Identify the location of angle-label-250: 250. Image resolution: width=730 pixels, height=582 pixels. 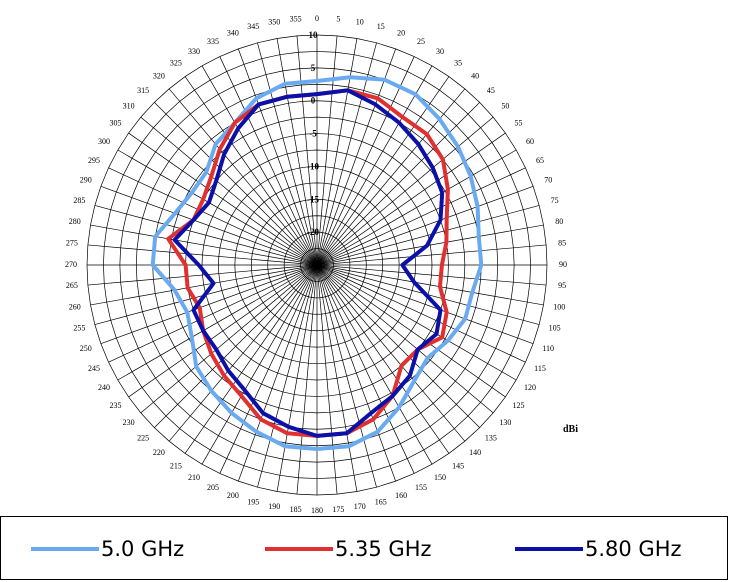
(86, 348).